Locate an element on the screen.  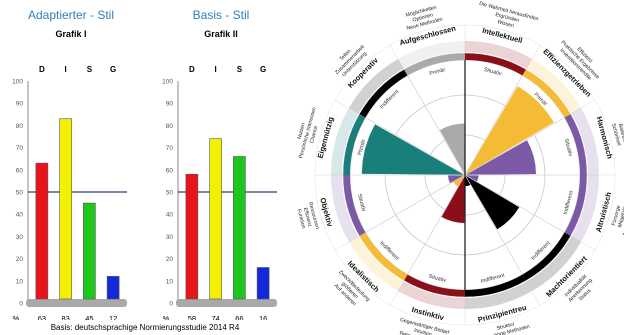
keyword-label: Schönheit is located at coordinates (616, 135).